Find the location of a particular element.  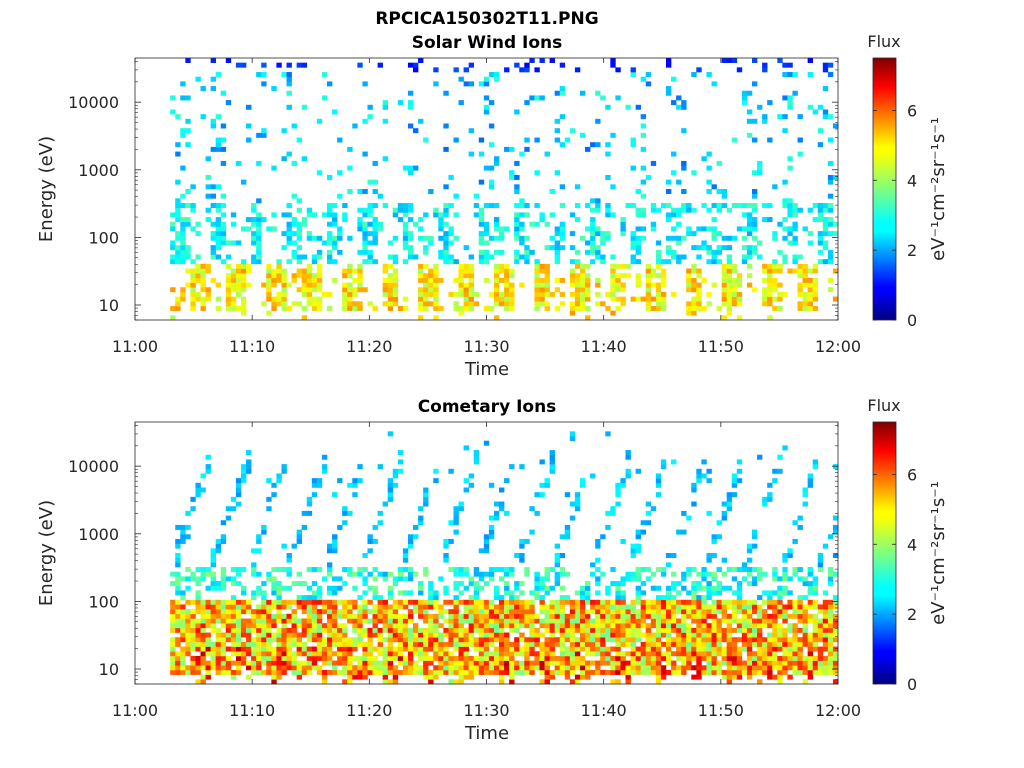

y-tick-label: 10000 is located at coordinates (93, 102).